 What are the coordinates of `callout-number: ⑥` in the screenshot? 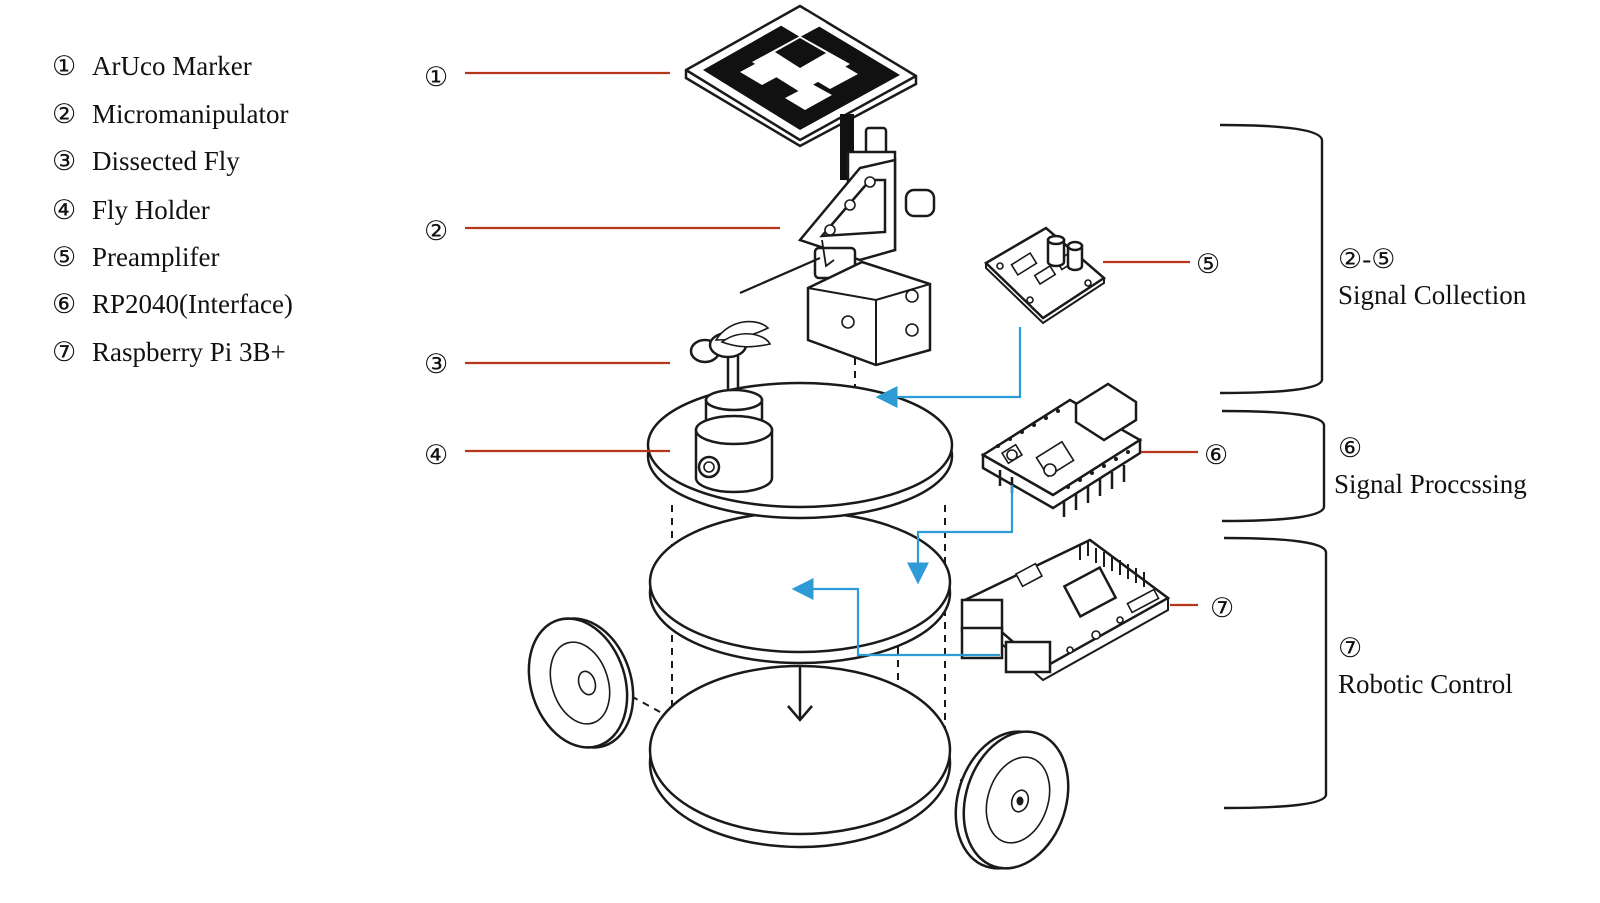 It's located at (1216, 455).